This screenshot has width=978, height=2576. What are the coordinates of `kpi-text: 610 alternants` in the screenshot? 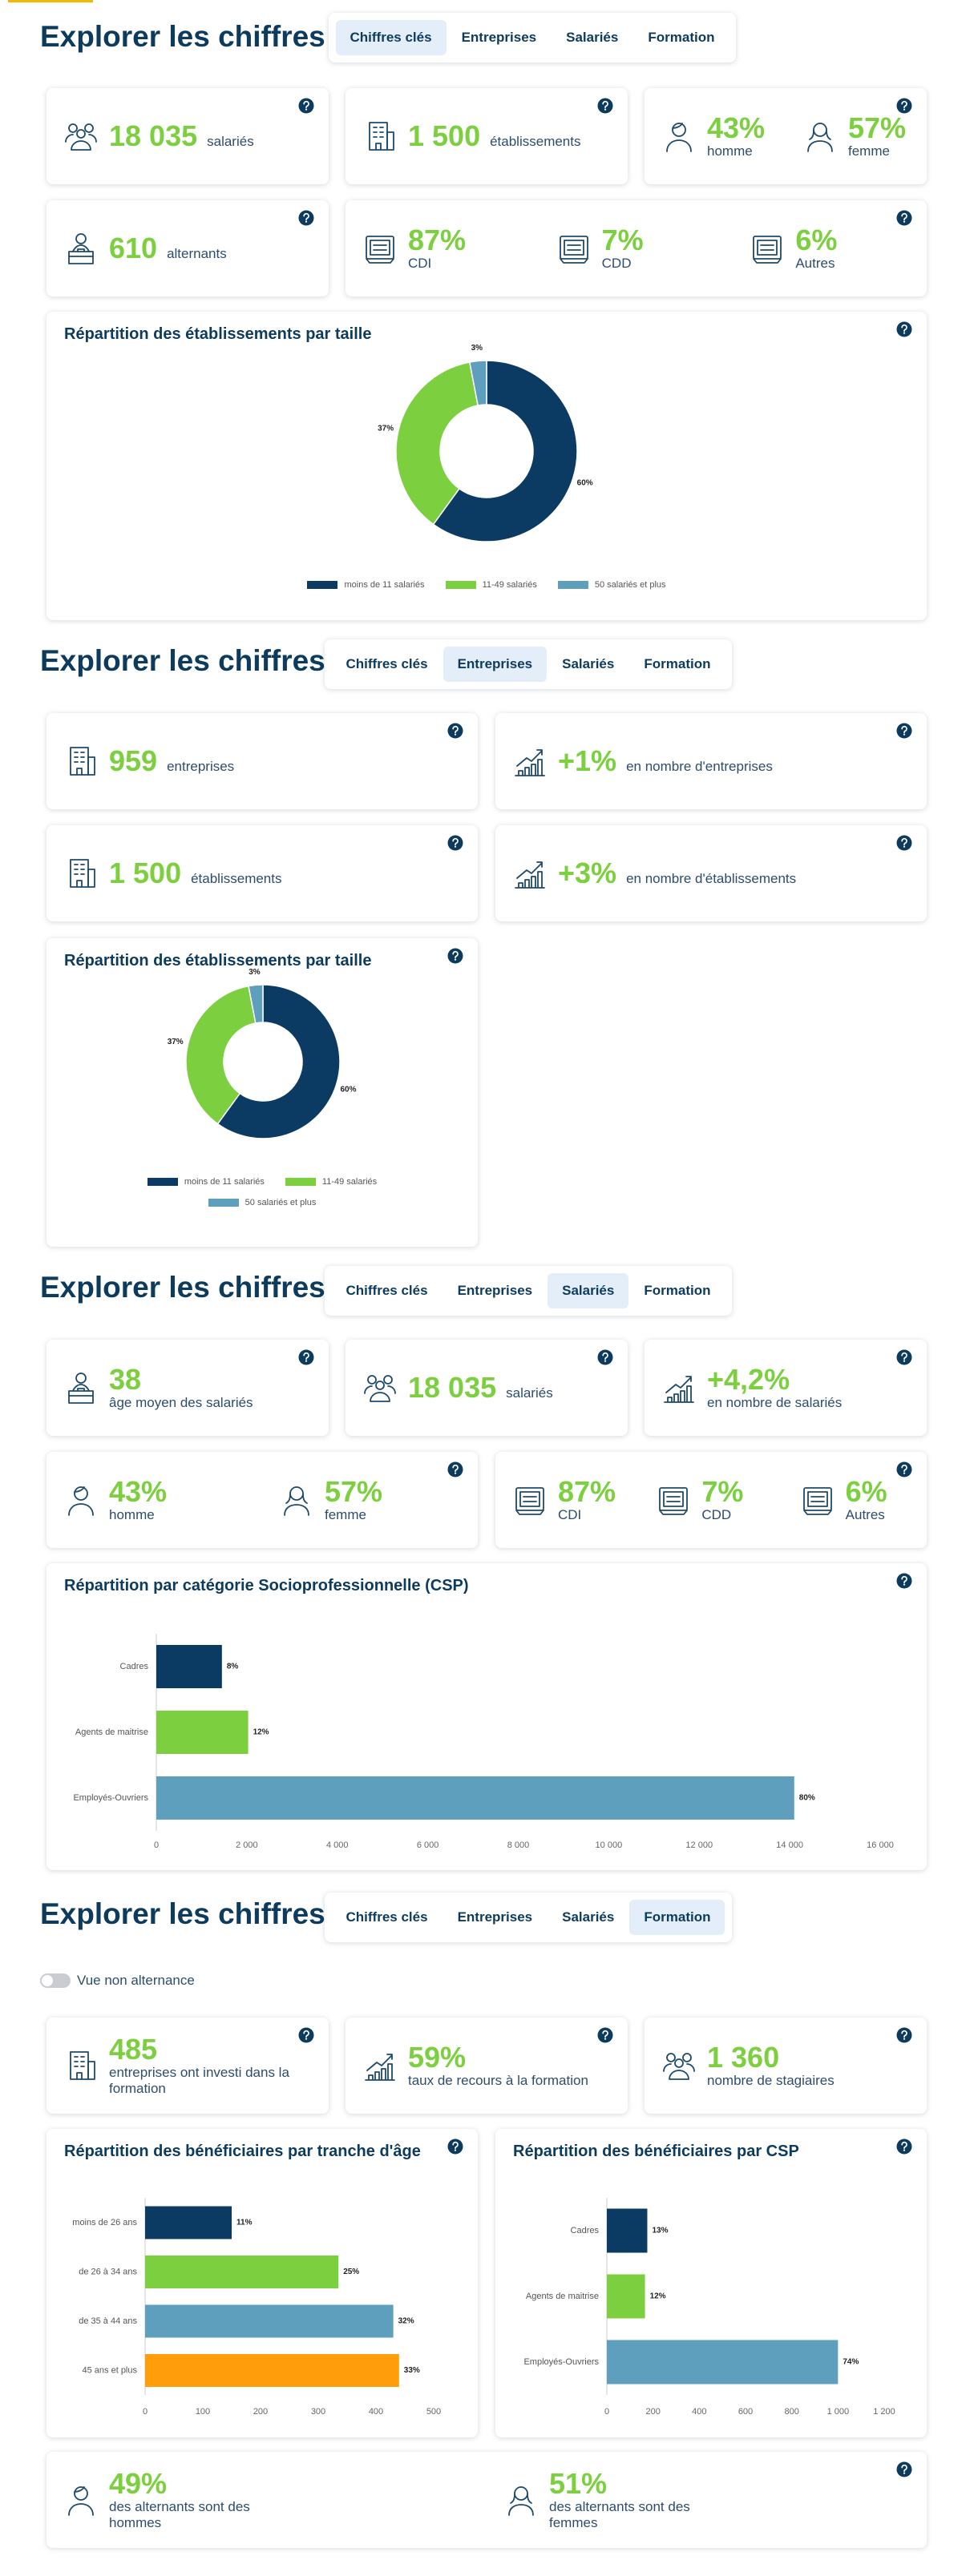 It's located at (168, 248).